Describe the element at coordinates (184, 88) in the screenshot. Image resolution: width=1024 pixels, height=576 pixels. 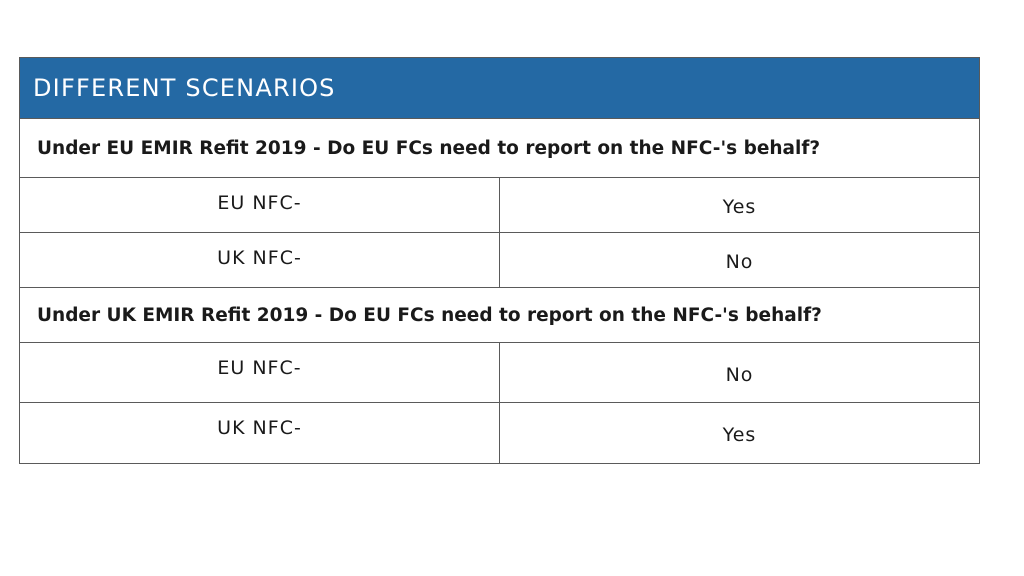
I see `table-title: DIFFERENT SCENARIOS` at that location.